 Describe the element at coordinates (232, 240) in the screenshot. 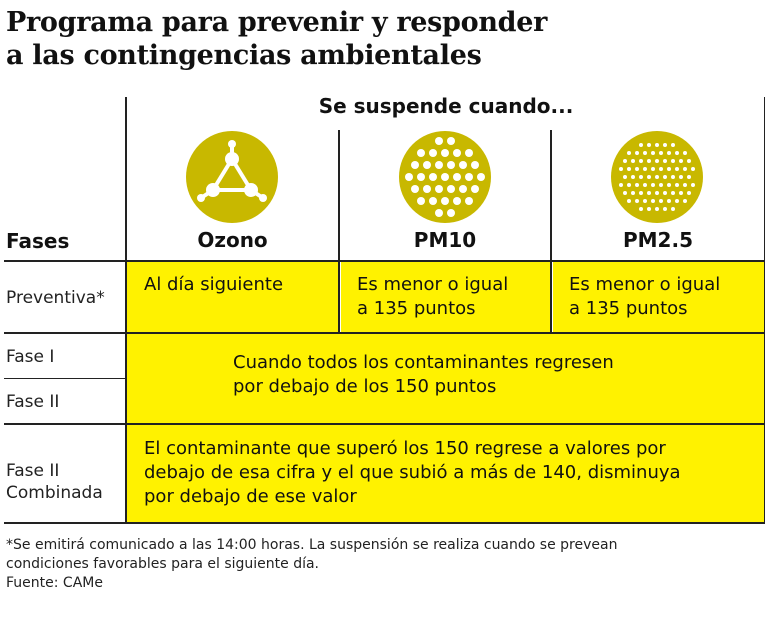

I see `column-header-ozono: Ozono` at that location.